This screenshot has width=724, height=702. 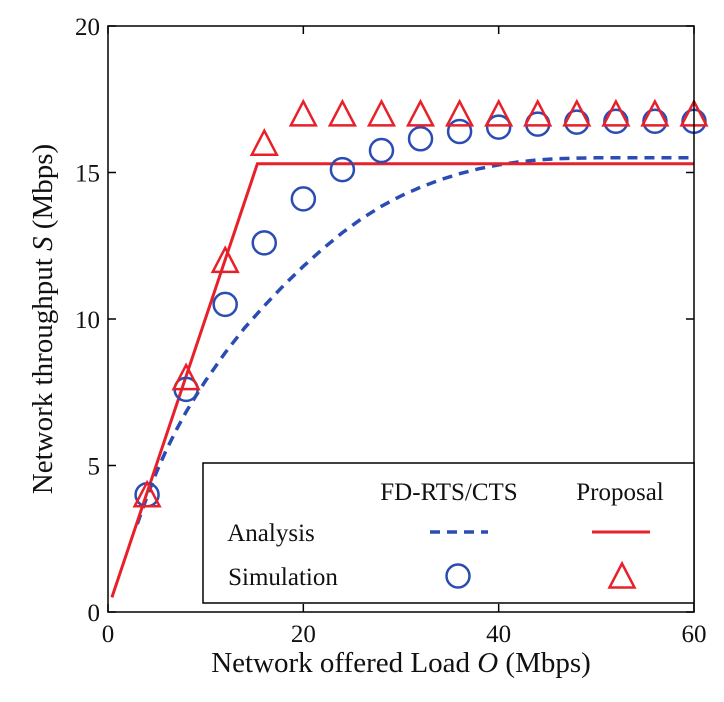 What do you see at coordinates (344, 663) in the screenshot?
I see `x-axis-label-prefix: Network offered Load` at bounding box center [344, 663].